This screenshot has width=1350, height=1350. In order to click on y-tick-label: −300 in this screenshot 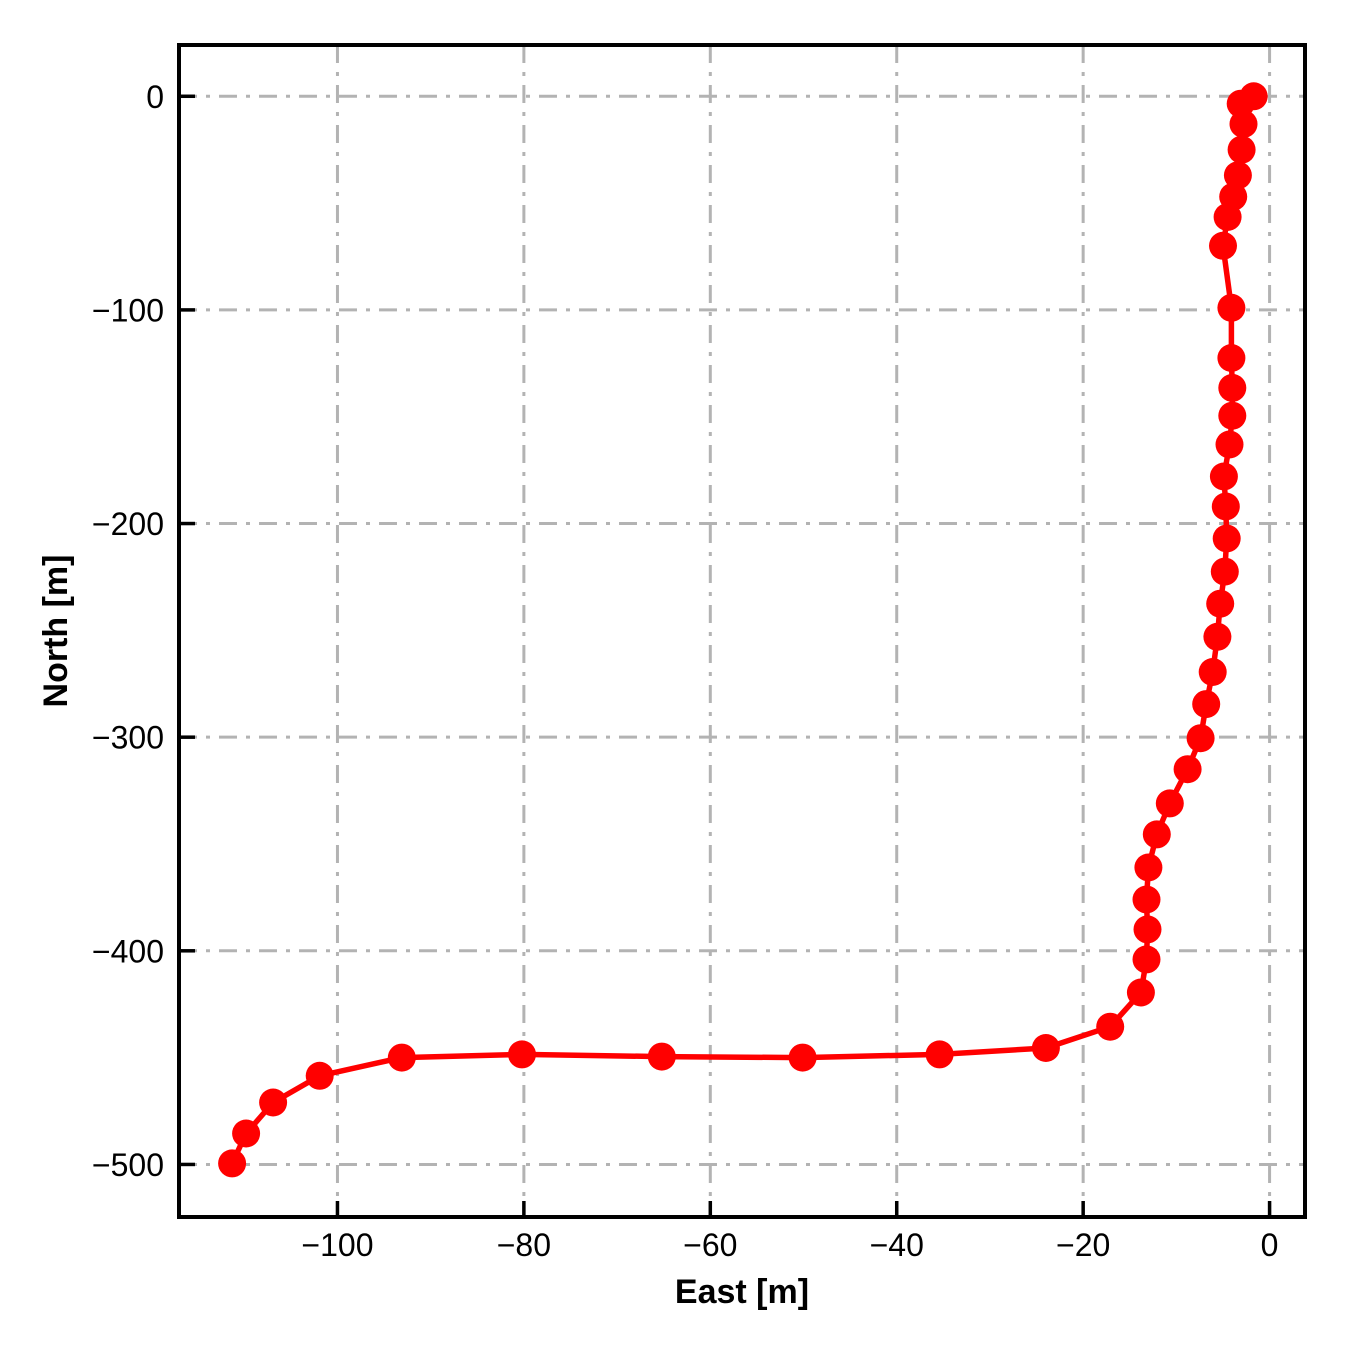, I will do `click(128, 738)`.